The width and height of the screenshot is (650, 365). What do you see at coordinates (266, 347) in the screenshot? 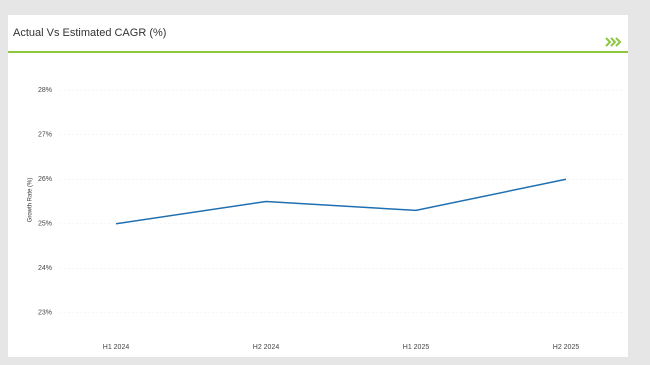
I see `x-tick-label: H2 2024` at bounding box center [266, 347].